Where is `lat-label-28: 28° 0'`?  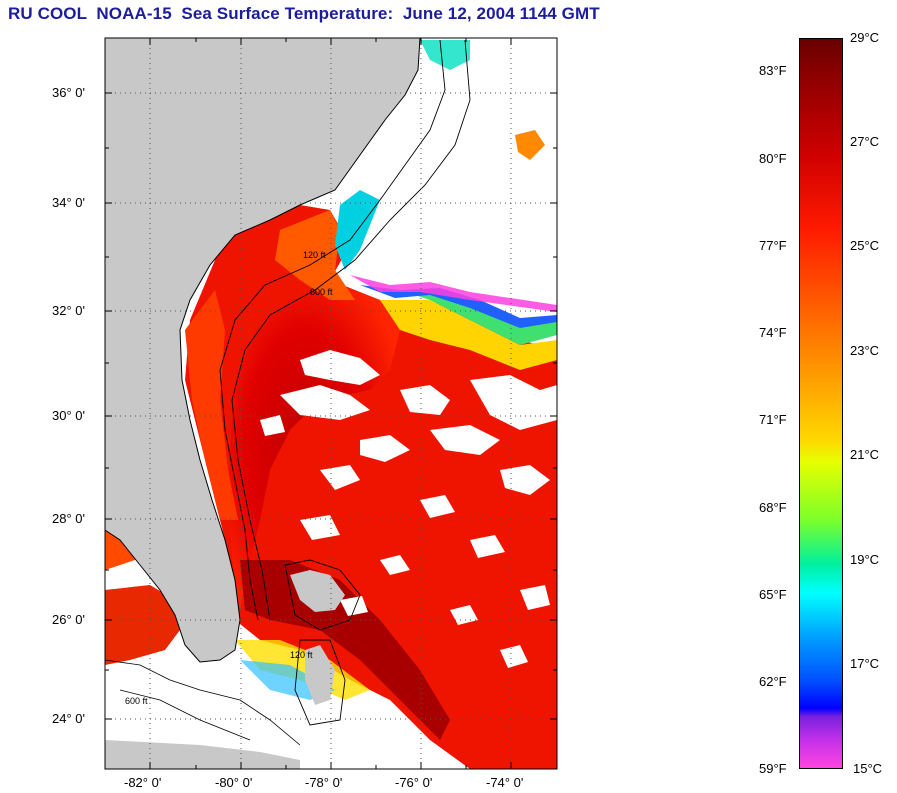
lat-label-28: 28° 0' is located at coordinates (68, 518).